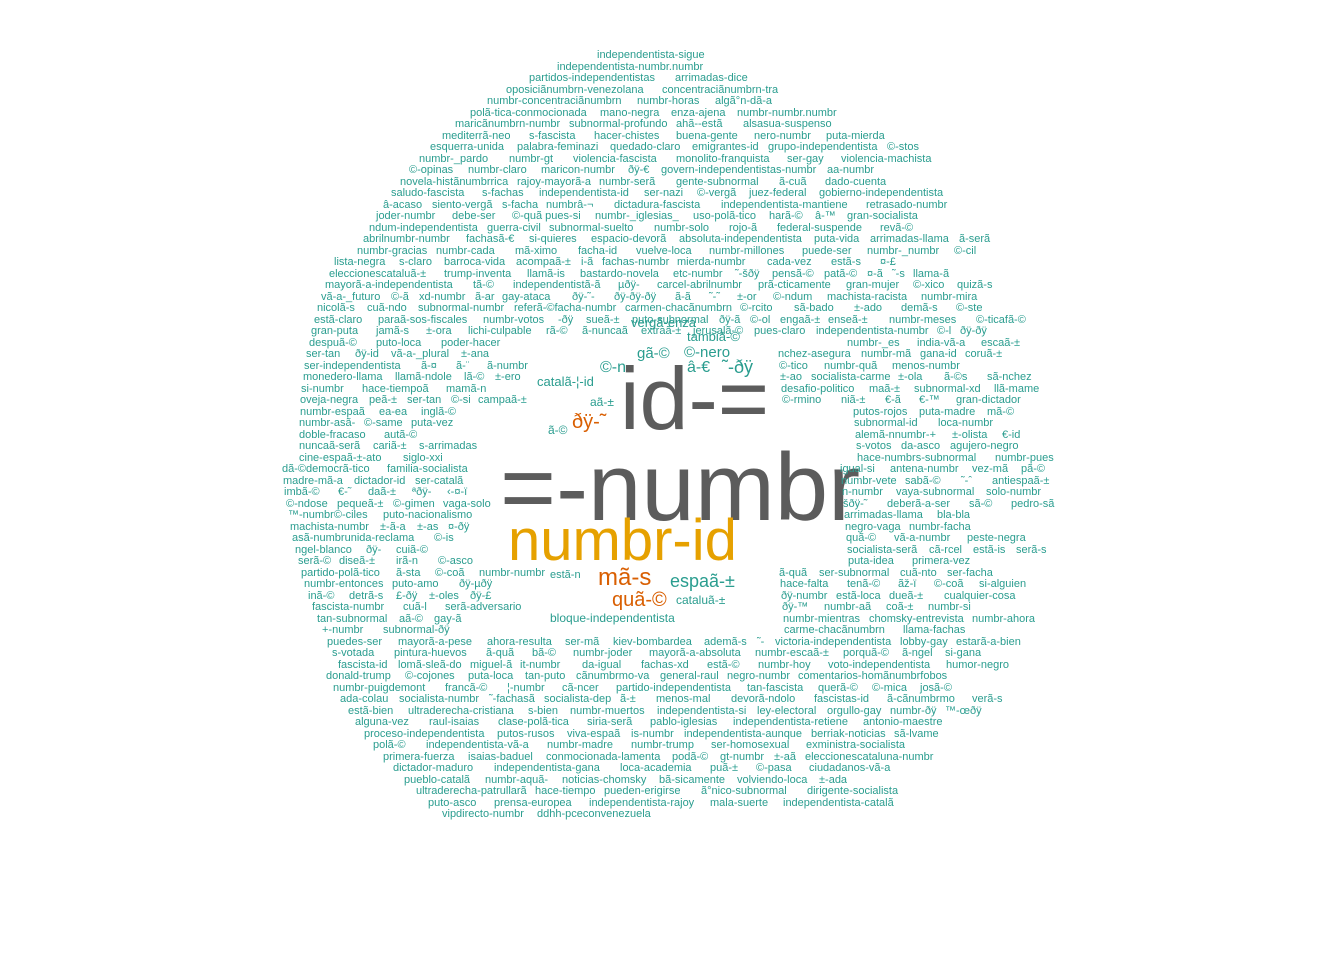  I want to click on cloud-word: ±-oles, so click(444, 596).